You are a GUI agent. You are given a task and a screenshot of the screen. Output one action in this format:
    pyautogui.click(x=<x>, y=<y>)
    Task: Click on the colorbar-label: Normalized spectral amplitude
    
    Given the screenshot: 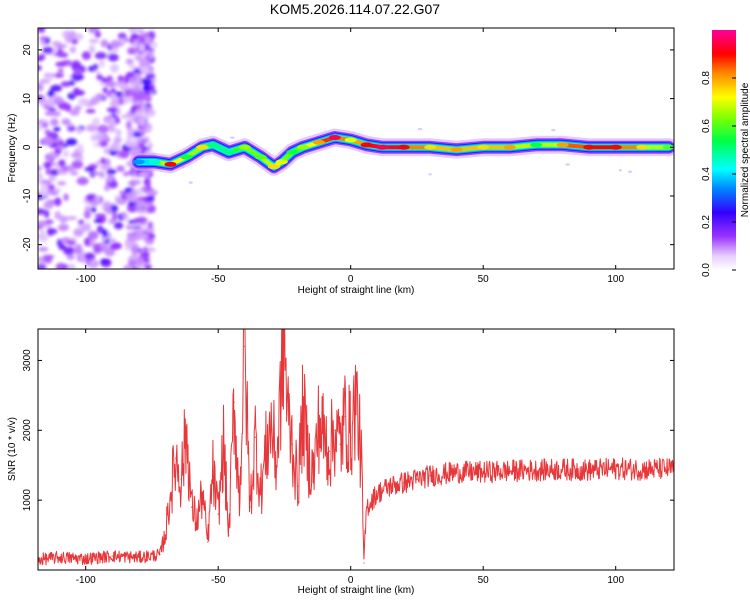 What is the action you would take?
    pyautogui.click(x=745, y=149)
    